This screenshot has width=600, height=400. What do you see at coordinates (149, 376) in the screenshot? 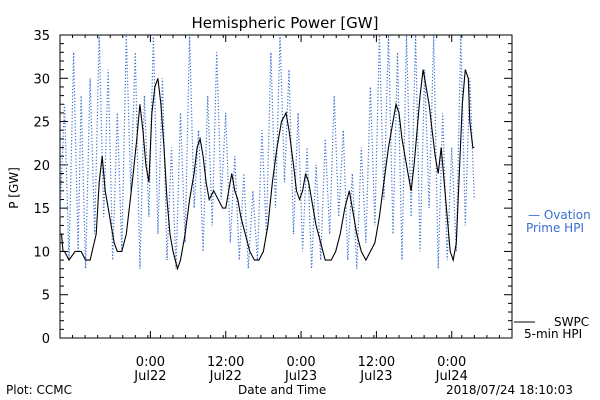
I see `x-tick-label-date-0: Jul22` at bounding box center [149, 376].